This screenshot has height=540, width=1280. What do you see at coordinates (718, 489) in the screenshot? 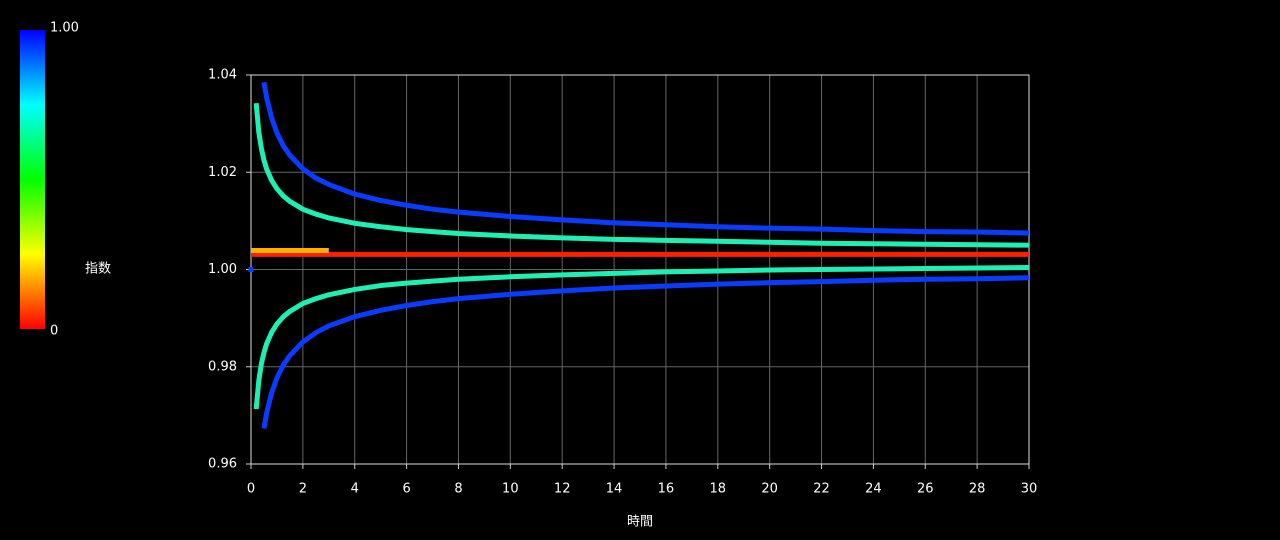
I see `x-tick-label: 18` at bounding box center [718, 489].